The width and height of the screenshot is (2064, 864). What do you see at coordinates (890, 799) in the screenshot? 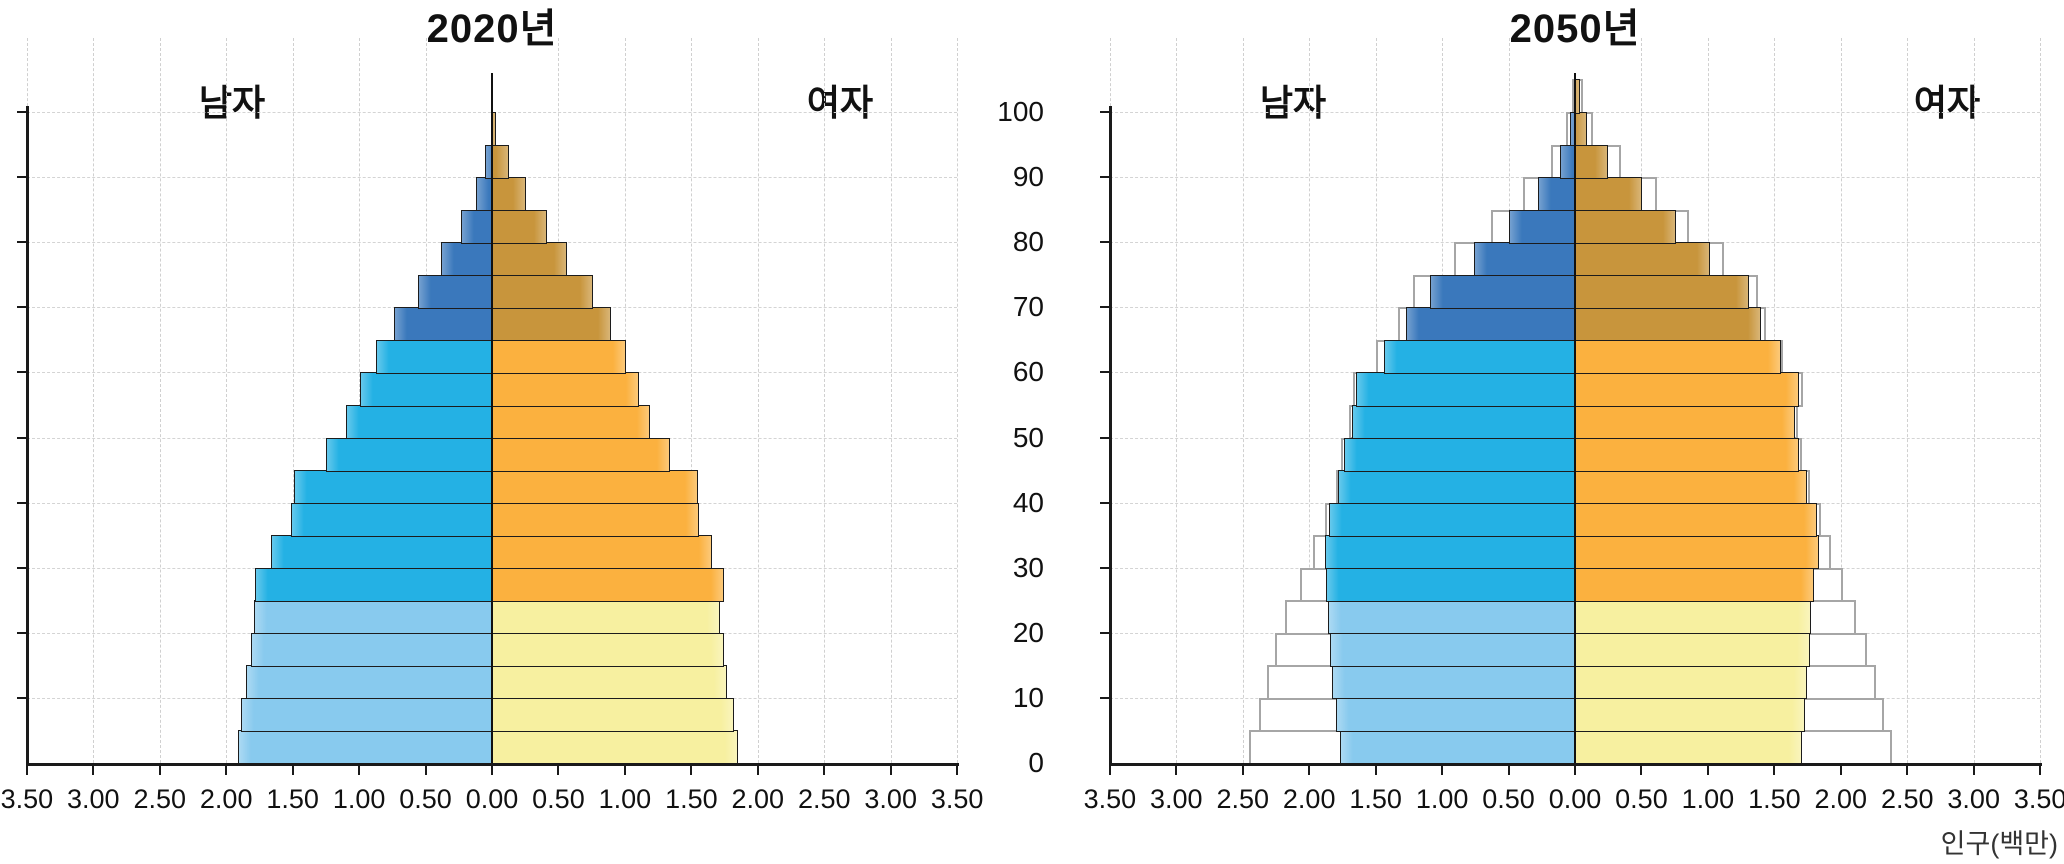
I see `x-tick-label: 3.00` at bounding box center [890, 799].